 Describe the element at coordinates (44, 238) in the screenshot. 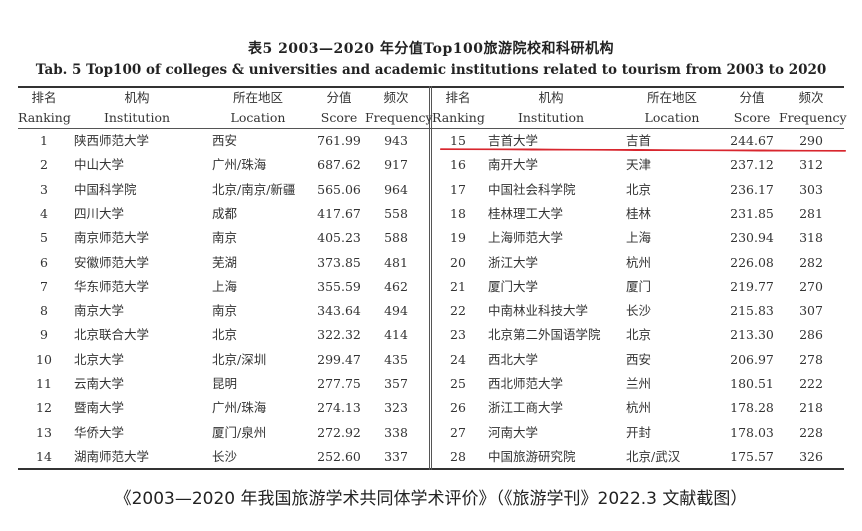

I see `cell-rank: 5` at that location.